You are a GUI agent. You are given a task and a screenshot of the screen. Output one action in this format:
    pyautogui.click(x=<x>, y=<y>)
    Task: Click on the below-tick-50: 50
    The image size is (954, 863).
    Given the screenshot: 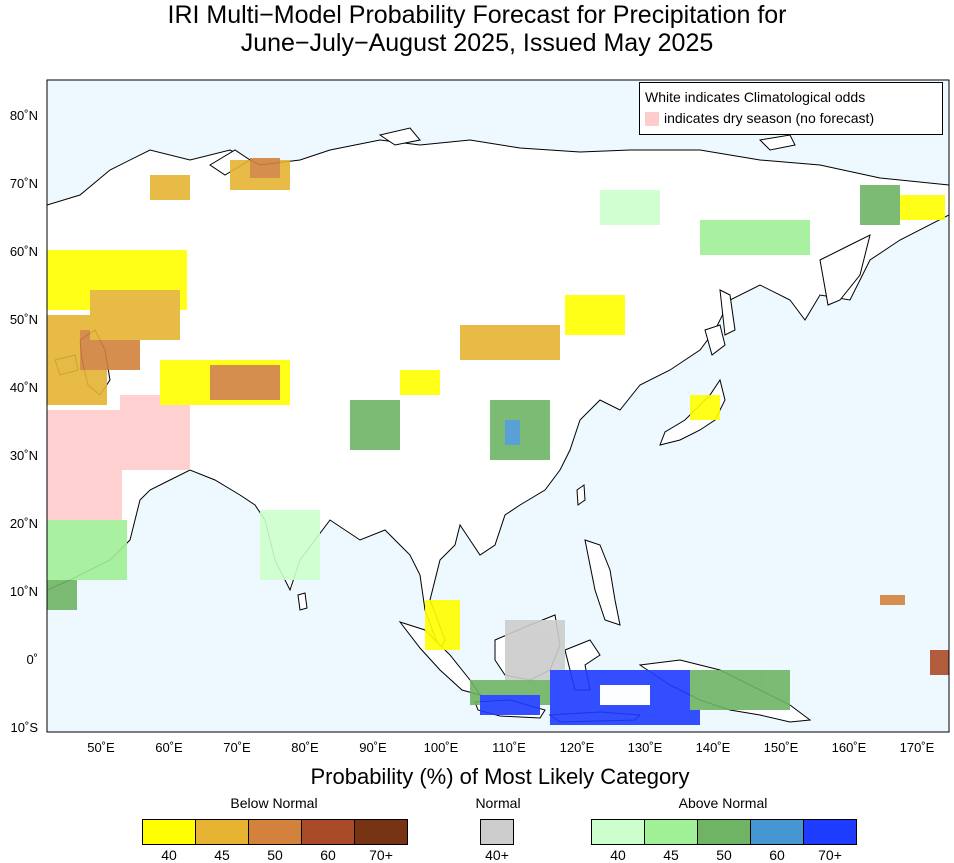 What is the action you would take?
    pyautogui.click(x=275, y=855)
    